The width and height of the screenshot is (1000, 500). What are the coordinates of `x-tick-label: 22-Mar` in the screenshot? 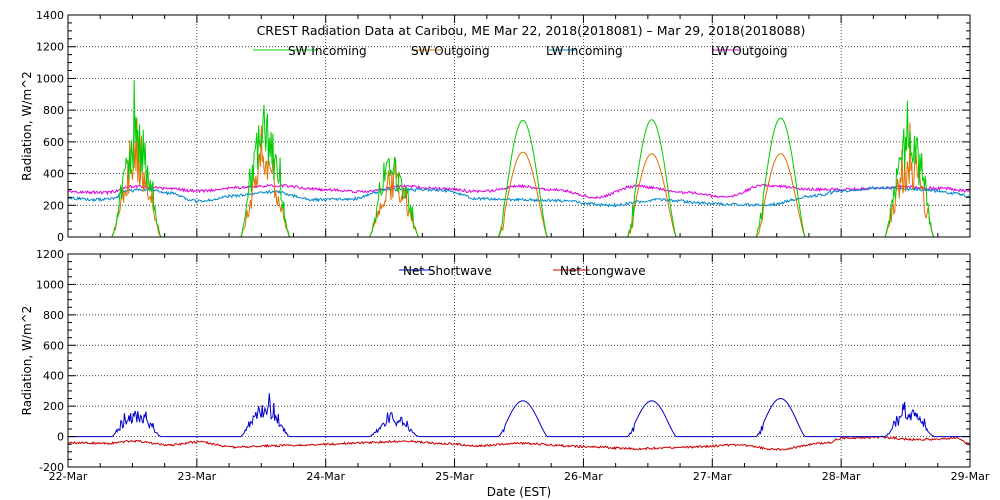 It's located at (68, 476).